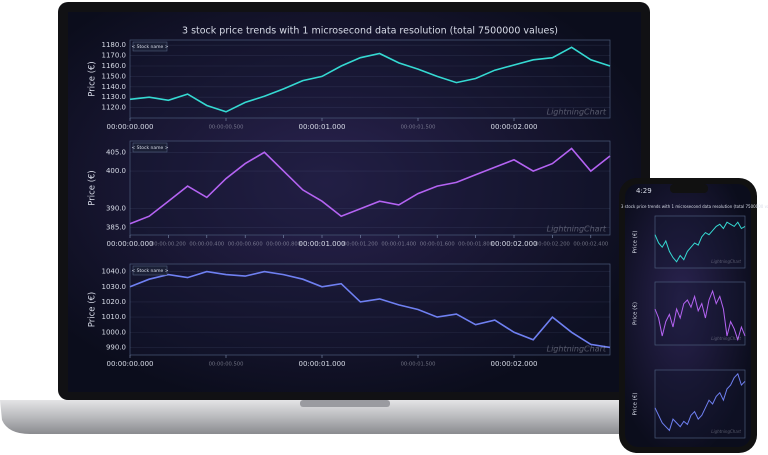 The width and height of the screenshot is (768, 455). What do you see at coordinates (114, 332) in the screenshot?
I see `y-tick-label: 1000.0` at bounding box center [114, 332].